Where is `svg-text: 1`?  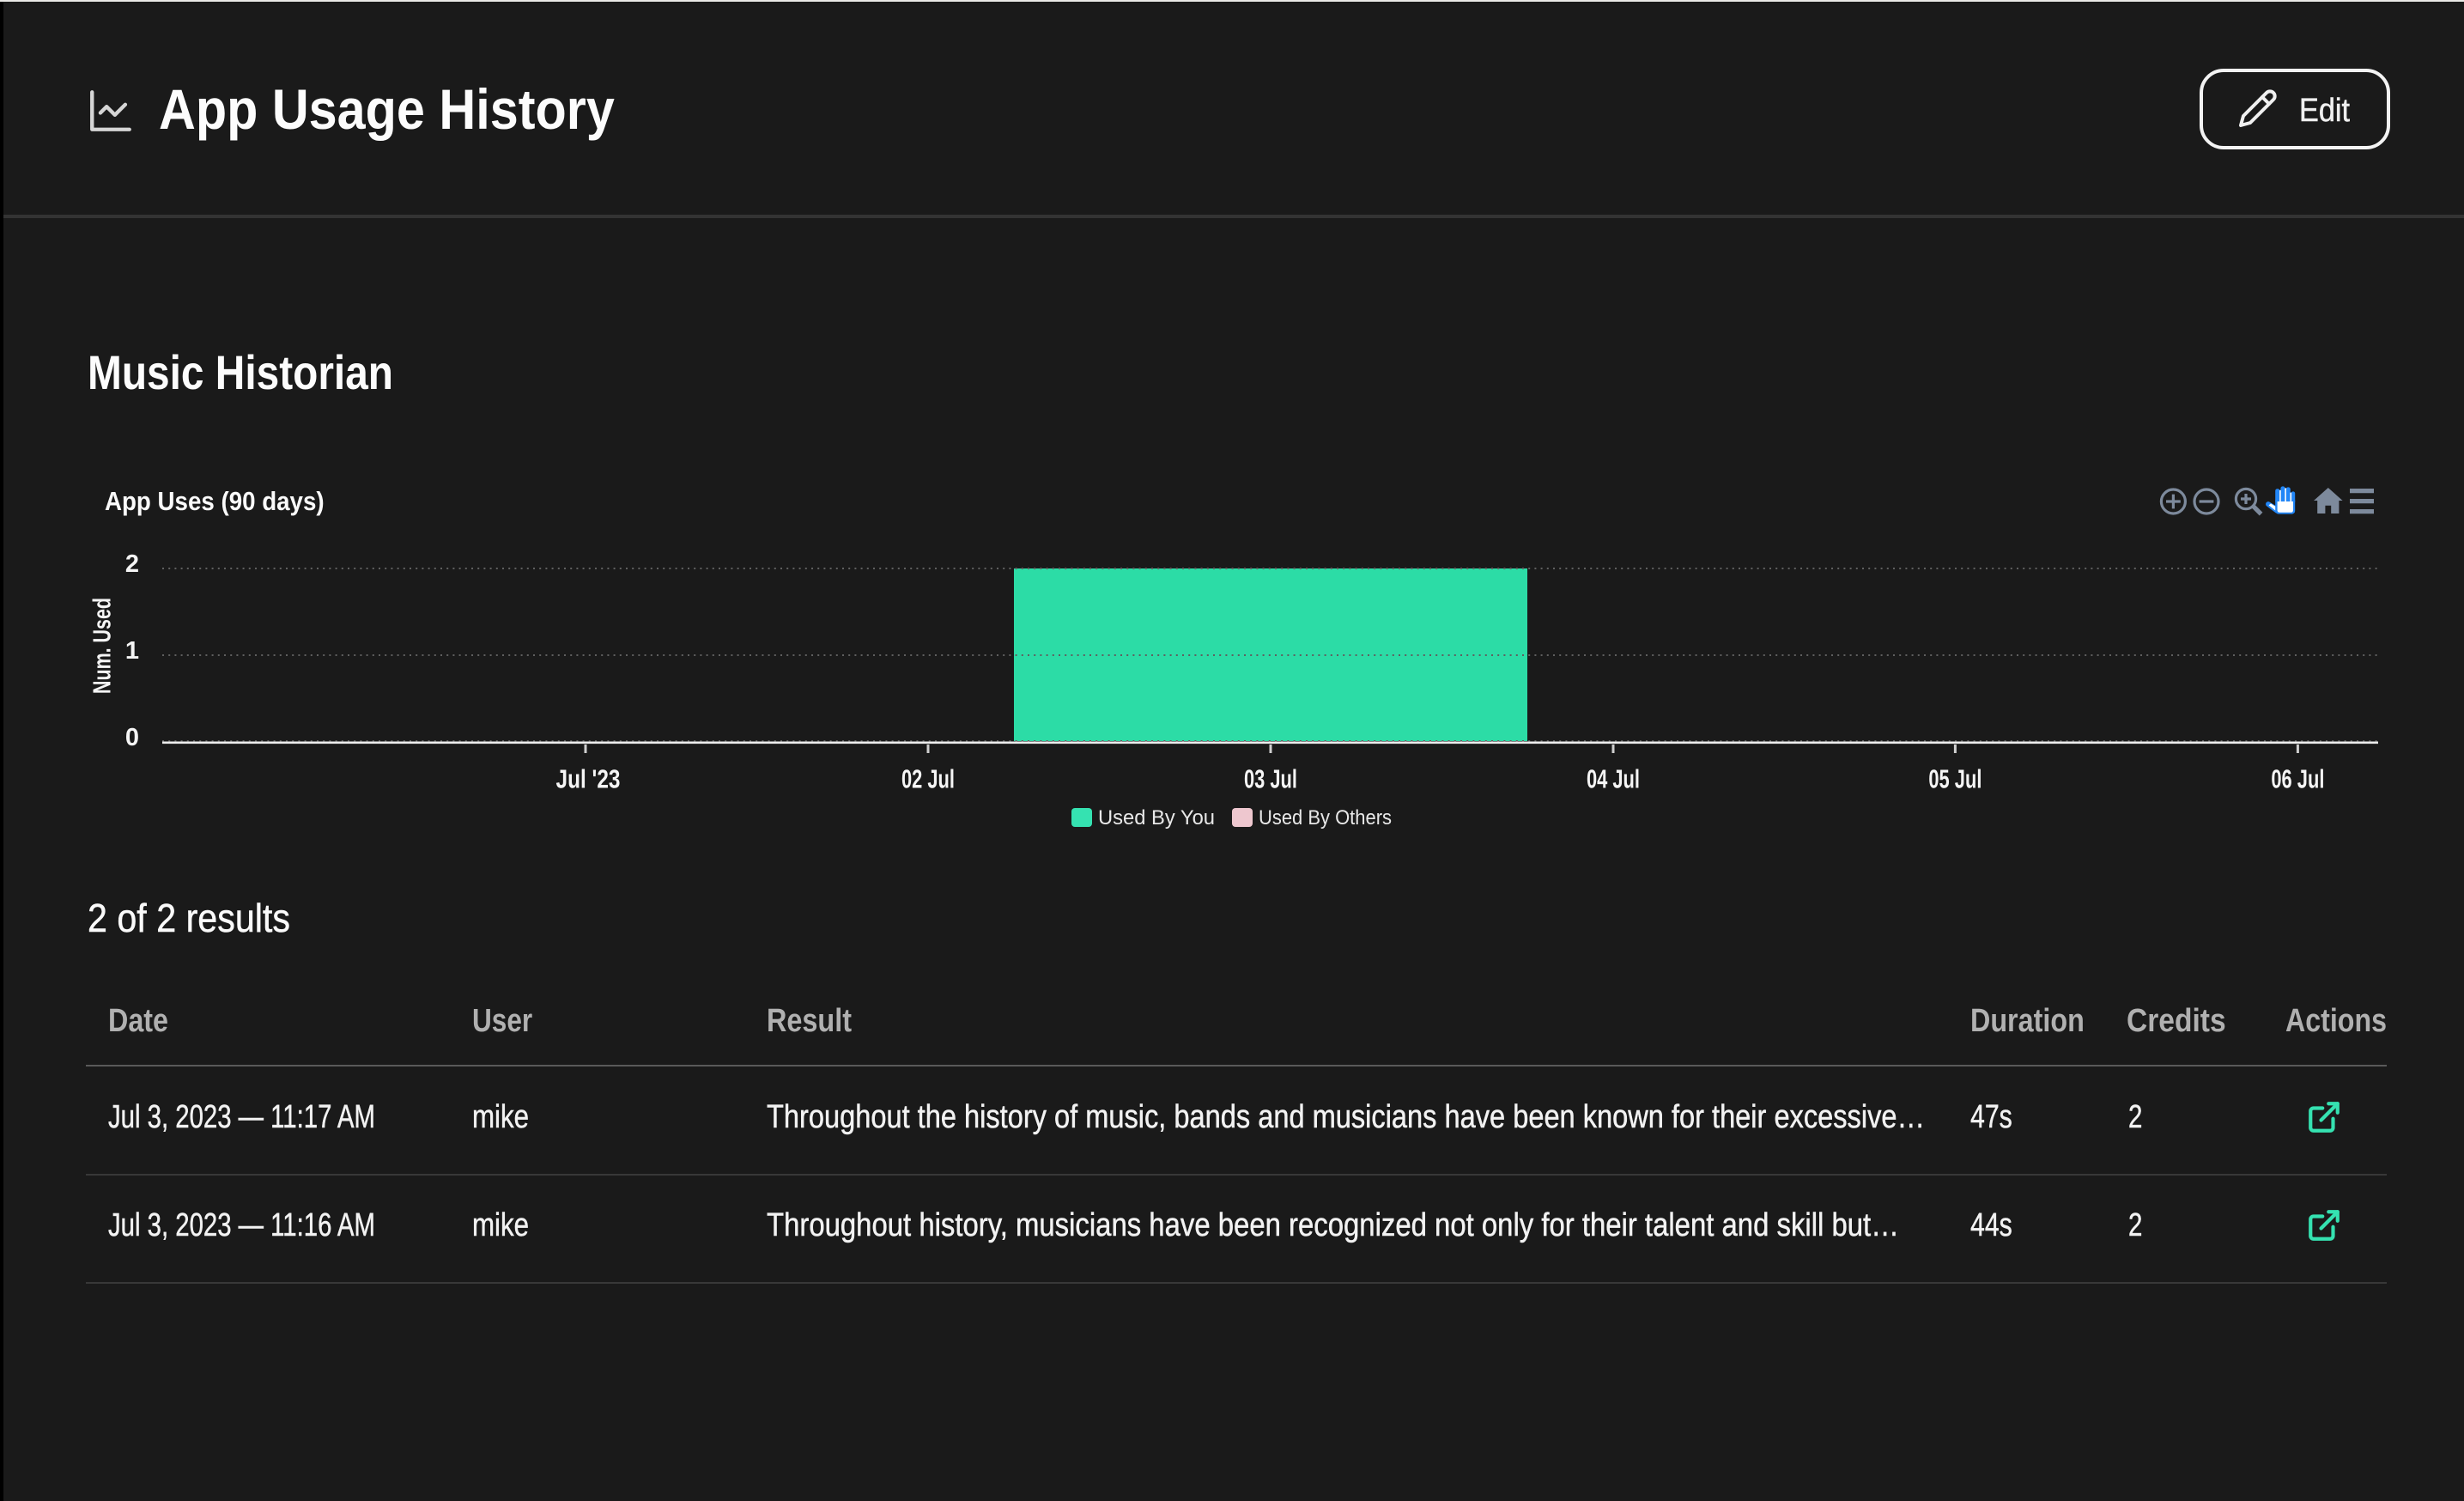 svg-text: 1 is located at coordinates (132, 651).